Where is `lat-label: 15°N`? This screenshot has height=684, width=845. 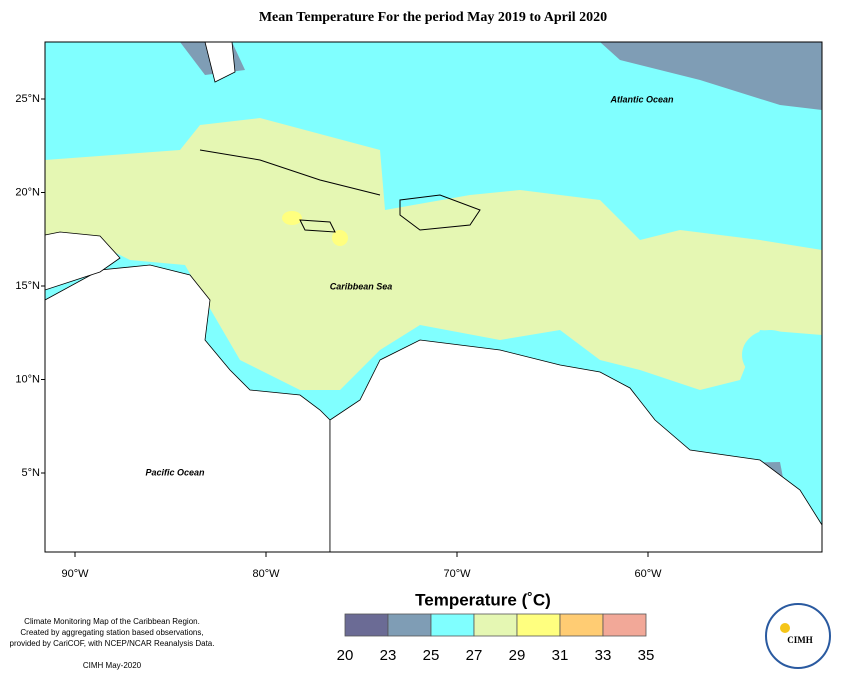 lat-label: 15°N is located at coordinates (27, 286).